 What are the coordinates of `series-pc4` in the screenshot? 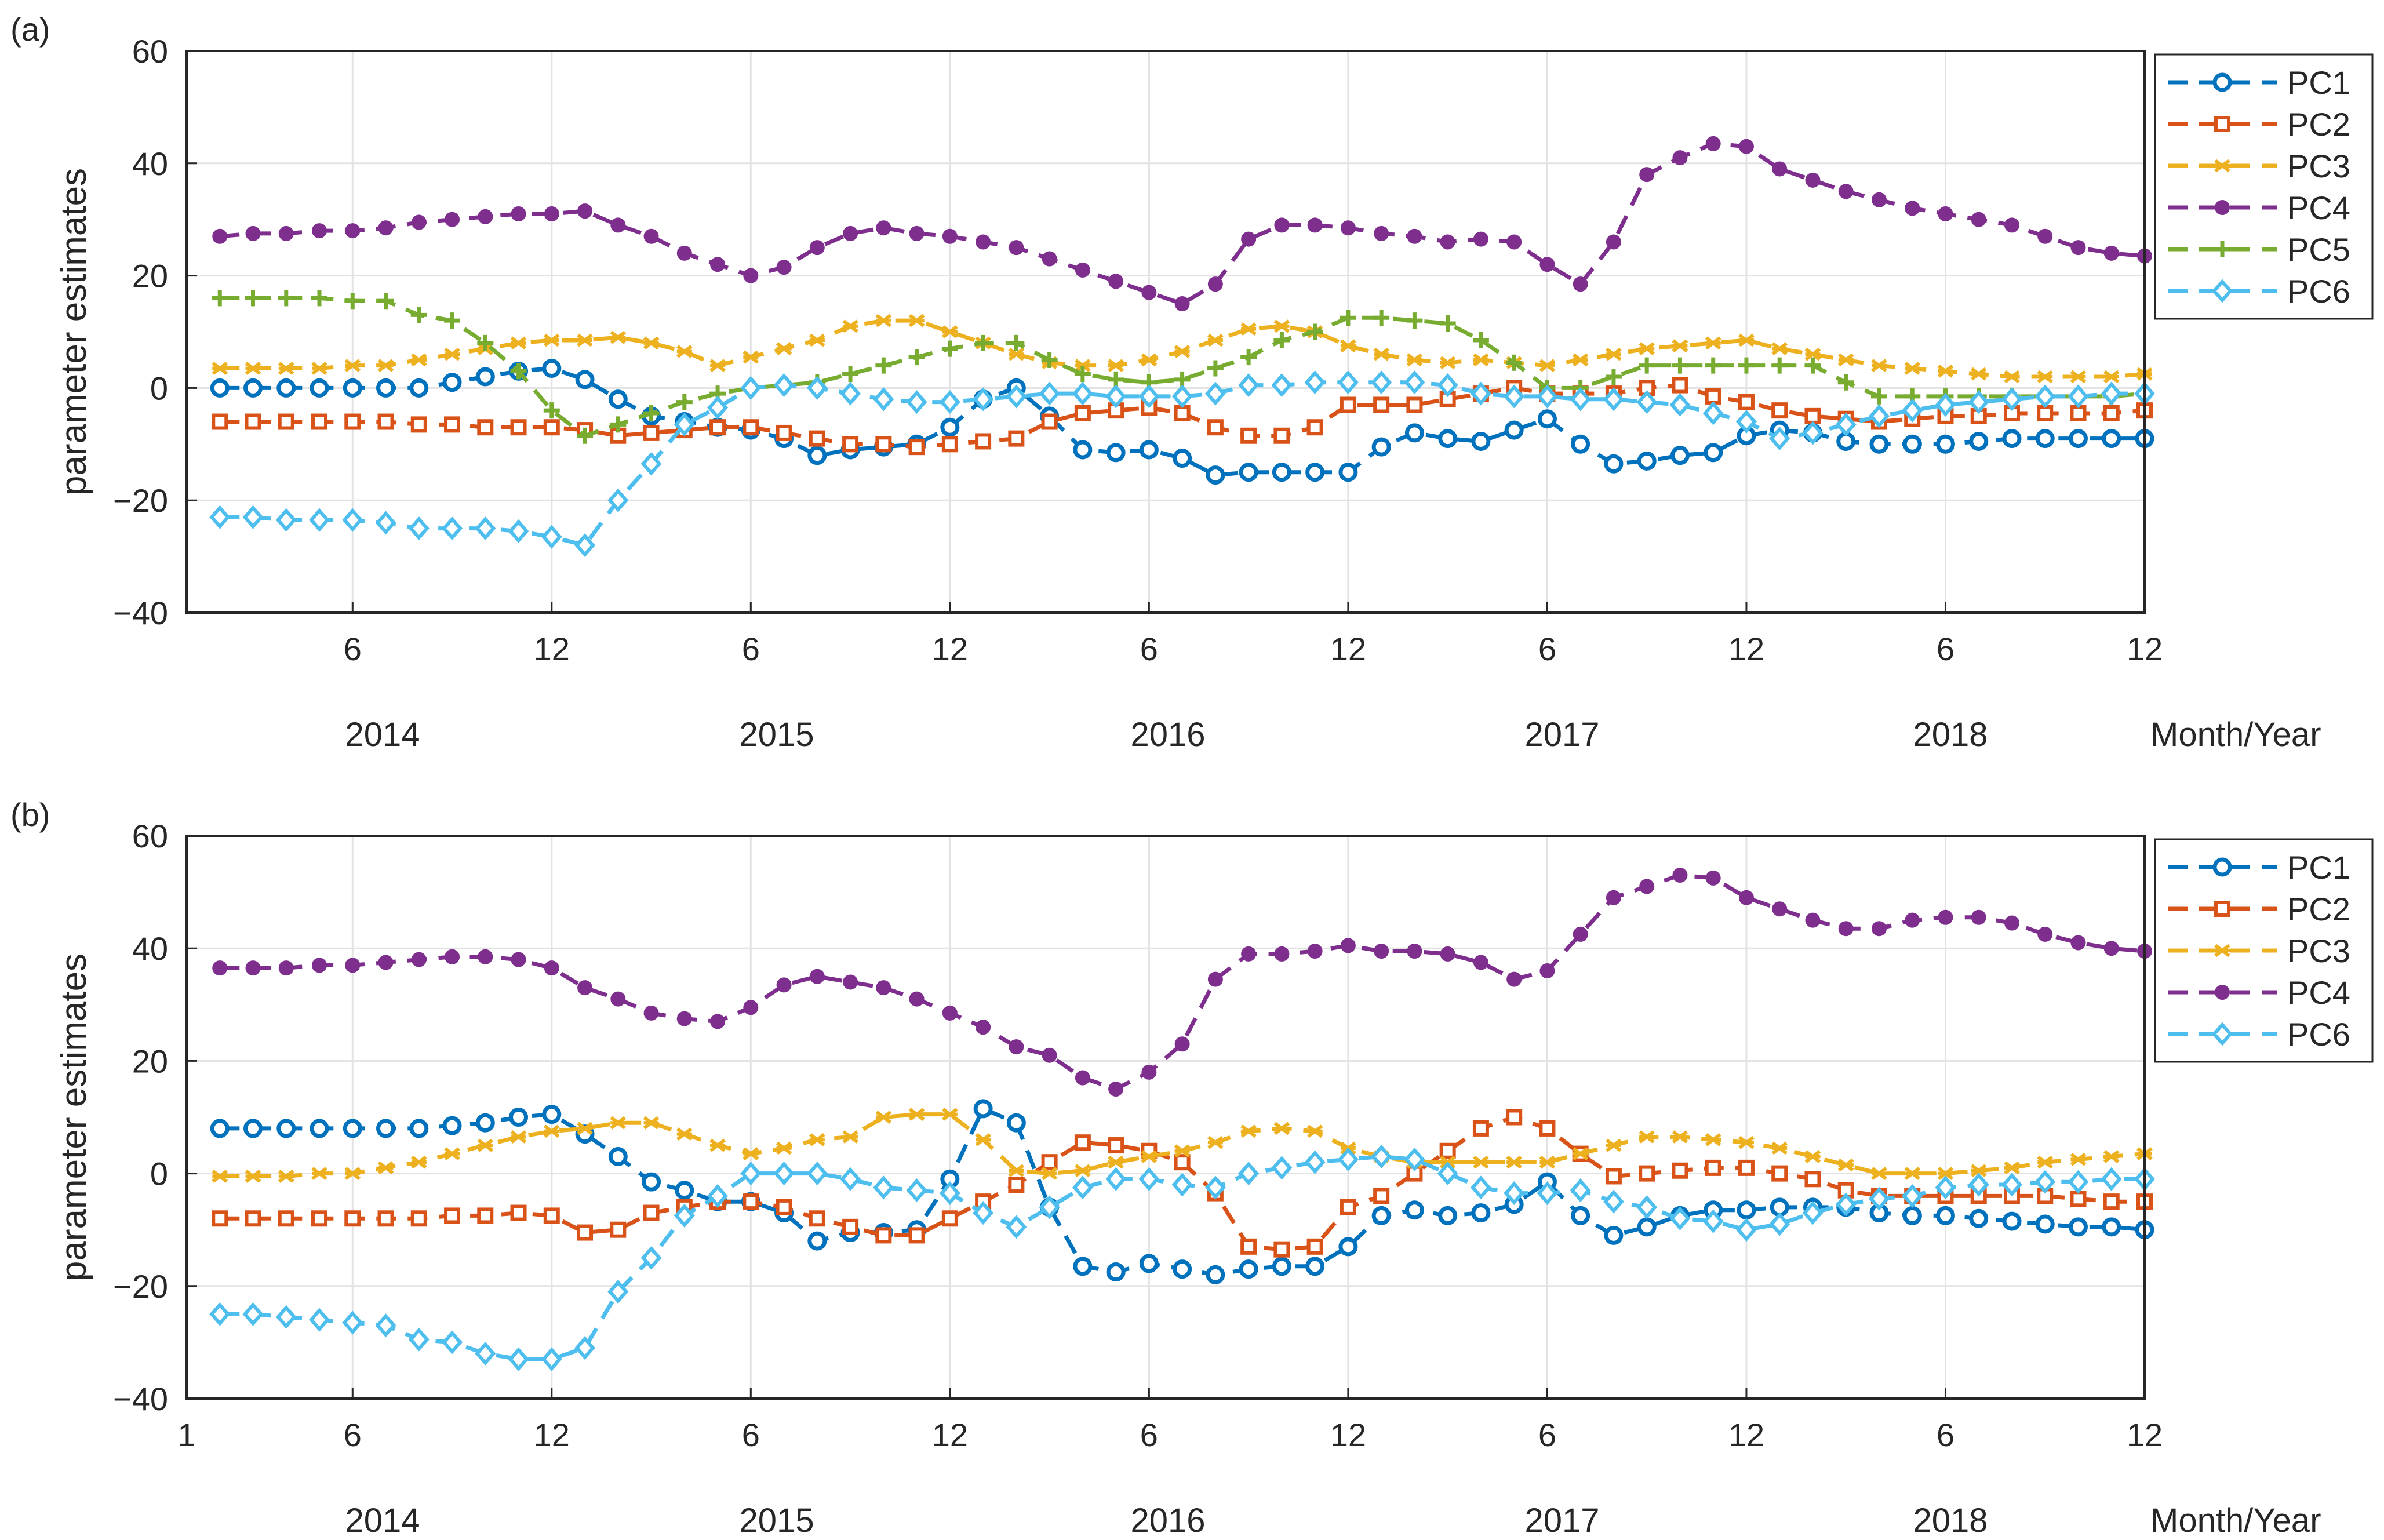 It's located at (1182, 982).